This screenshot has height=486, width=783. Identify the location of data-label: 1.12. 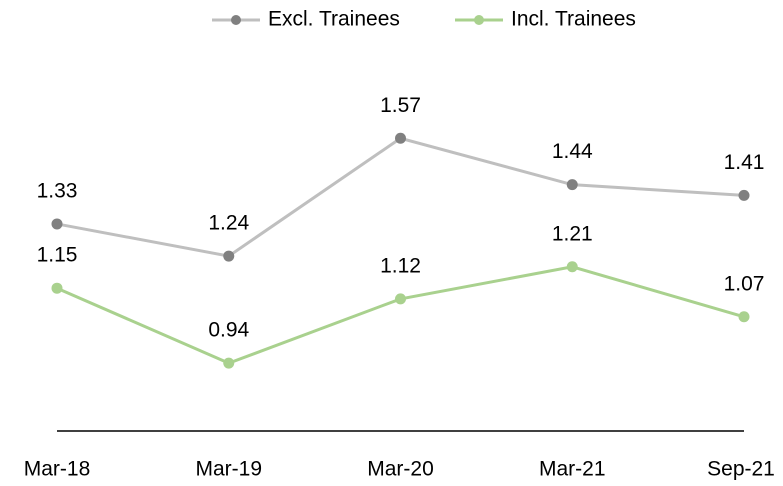
(400, 265).